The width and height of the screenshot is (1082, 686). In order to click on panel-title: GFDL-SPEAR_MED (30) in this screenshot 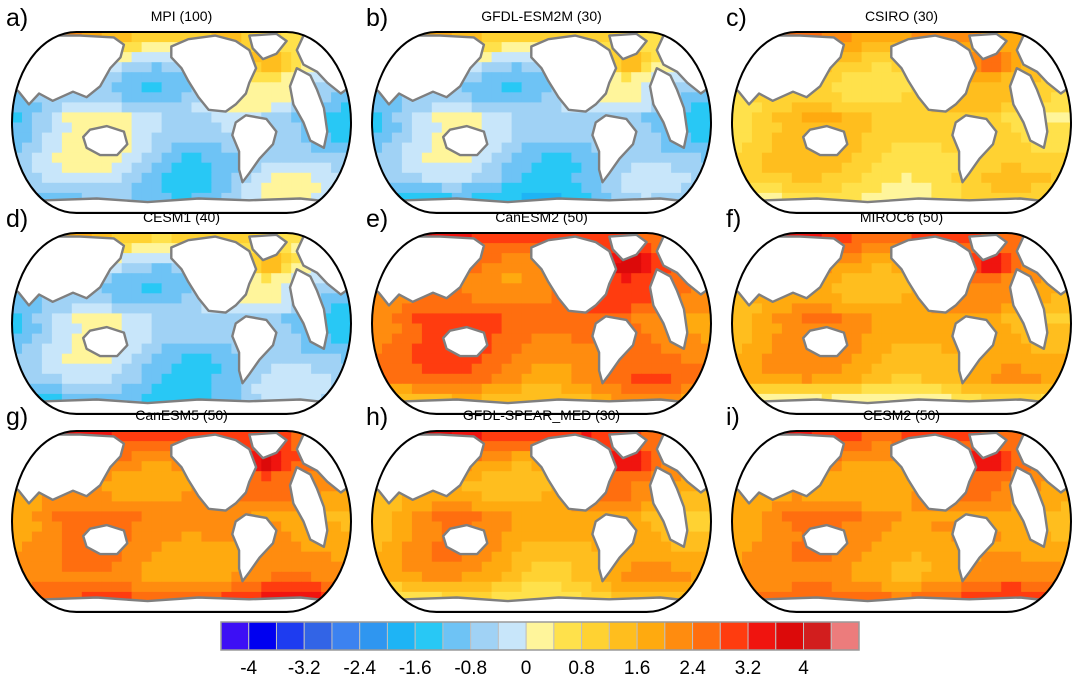, I will do `click(541, 415)`.